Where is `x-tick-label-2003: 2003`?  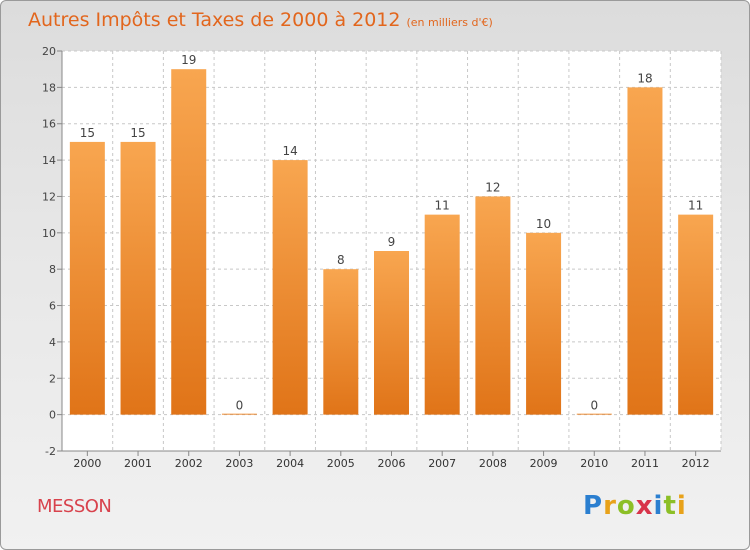 x-tick-label-2003: 2003 is located at coordinates (239, 463).